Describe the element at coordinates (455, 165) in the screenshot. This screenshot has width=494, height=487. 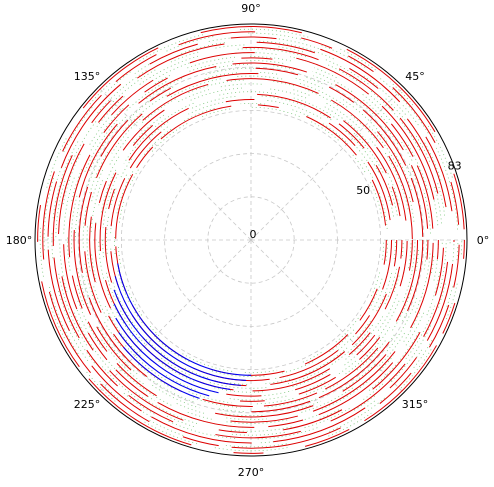
I see `r-tick-label: 83` at that location.